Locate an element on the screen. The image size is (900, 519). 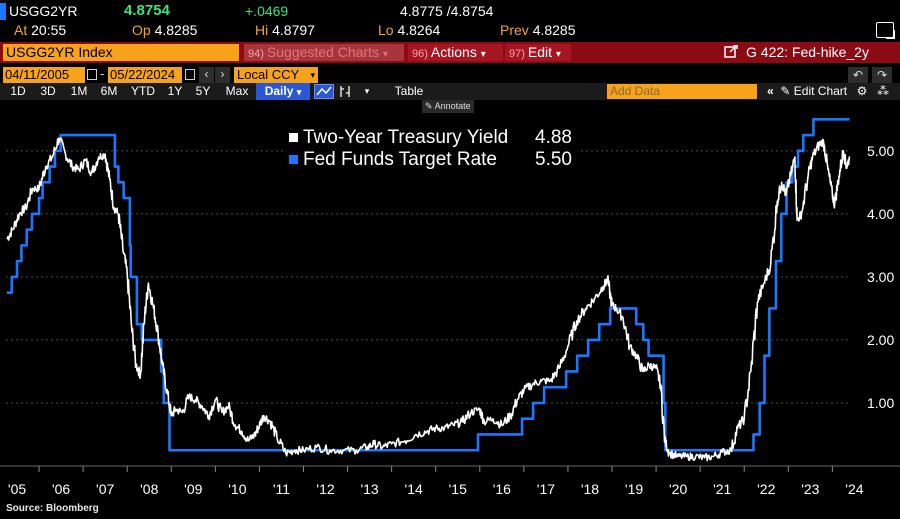
quote-time: At 20:55 is located at coordinates (40, 30).